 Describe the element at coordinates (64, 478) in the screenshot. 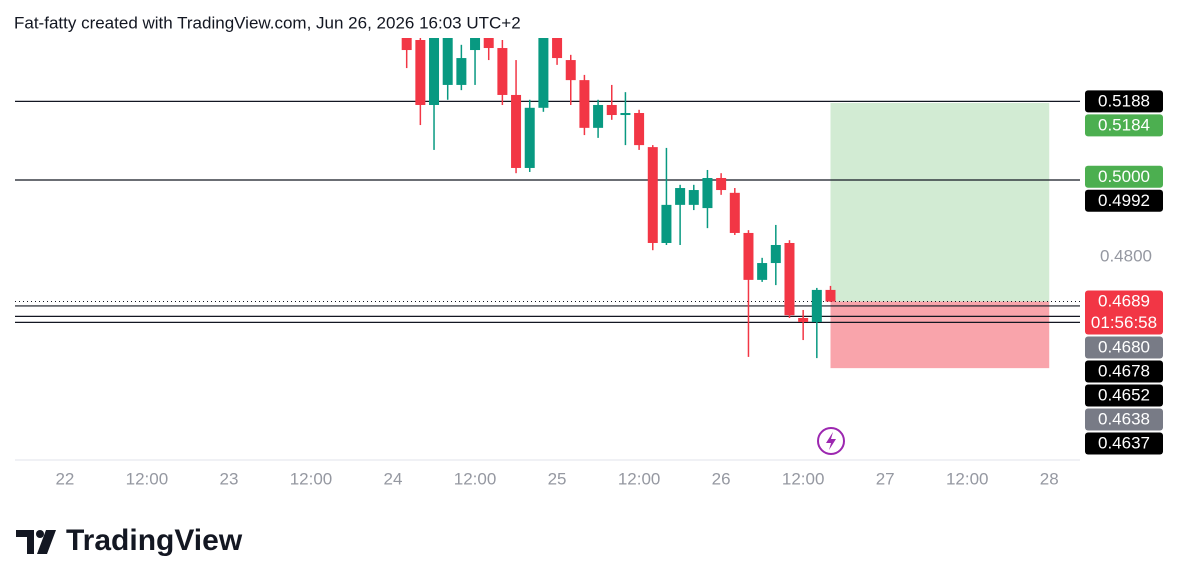

I see `x-tick-label: 22` at that location.